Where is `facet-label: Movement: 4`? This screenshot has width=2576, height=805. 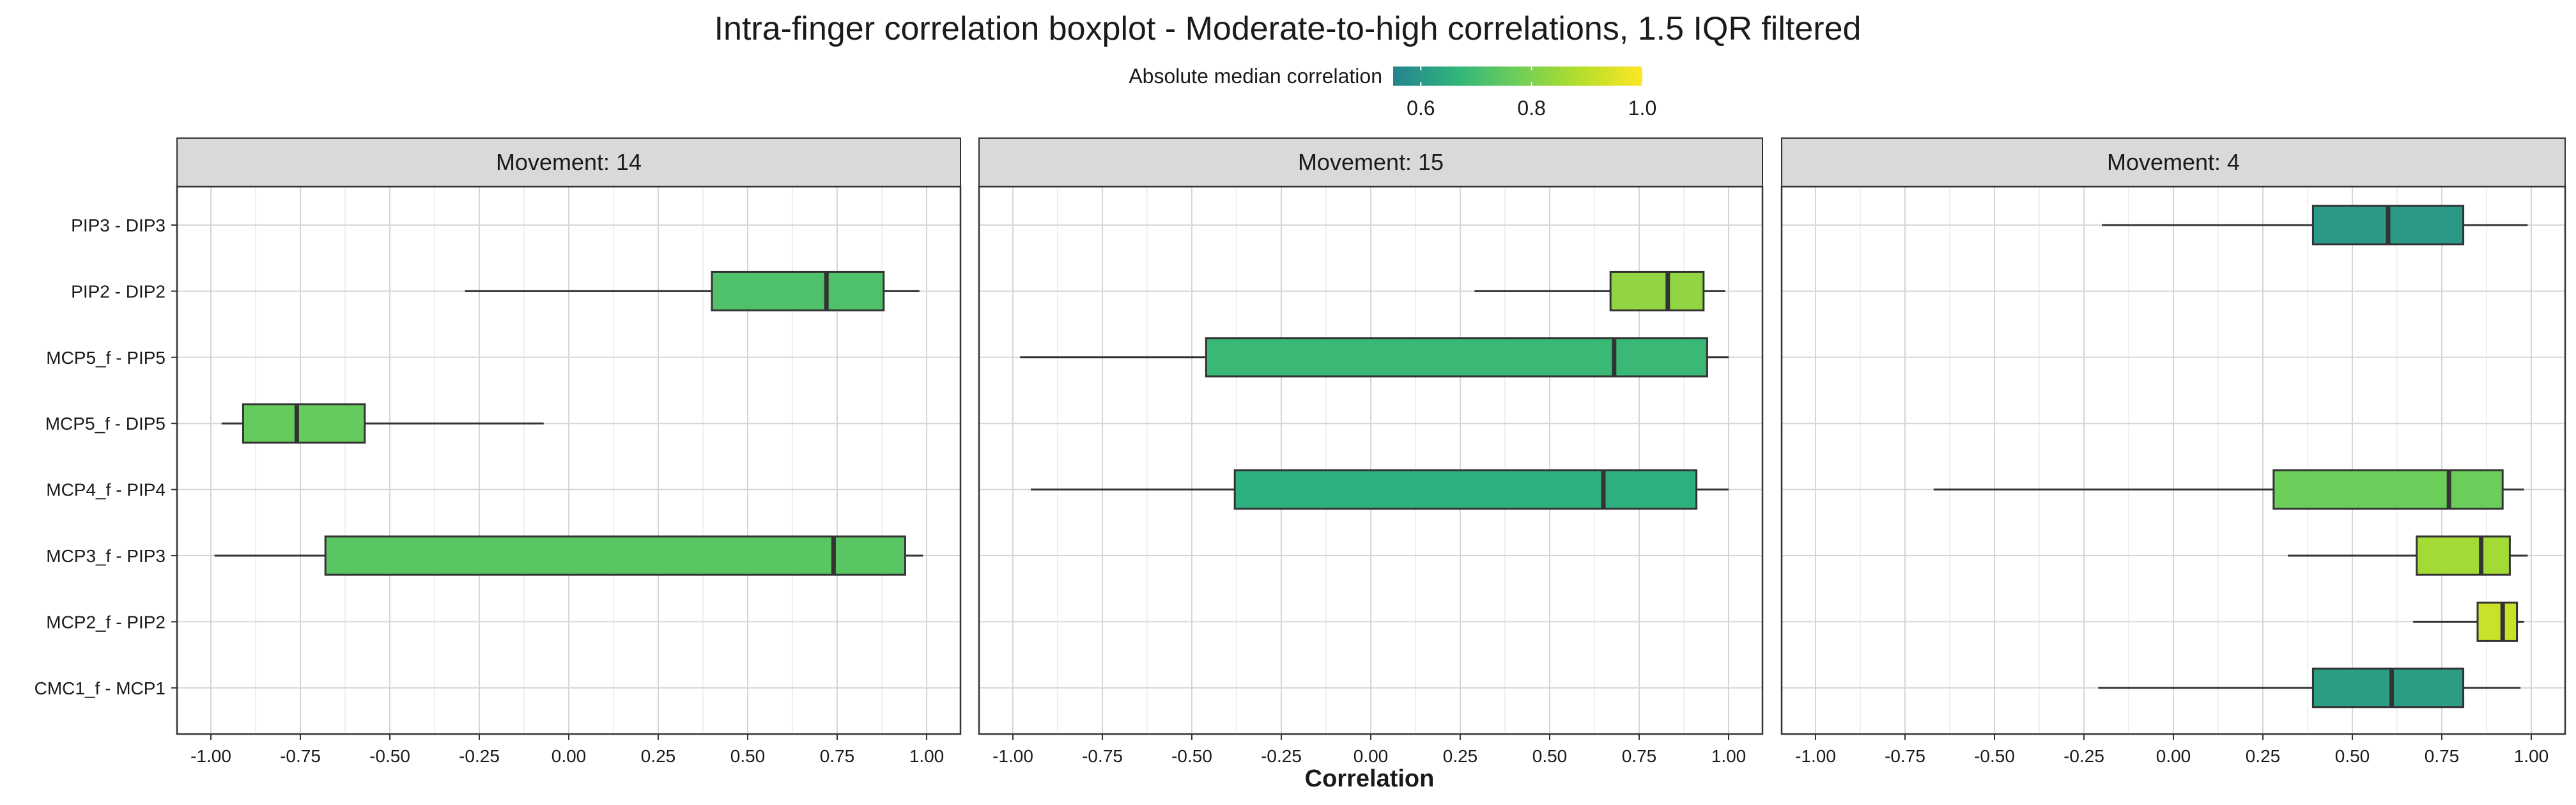 facet-label: Movement: 4 is located at coordinates (2173, 162).